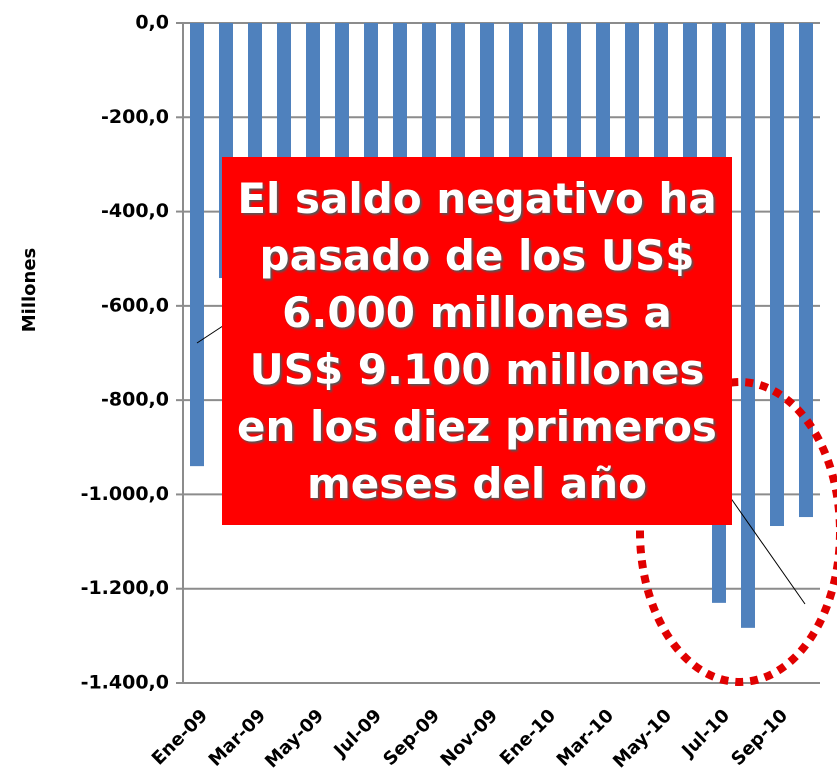 This screenshot has width=837, height=782. I want to click on x-tick-label: Jul-10, so click(705, 733).